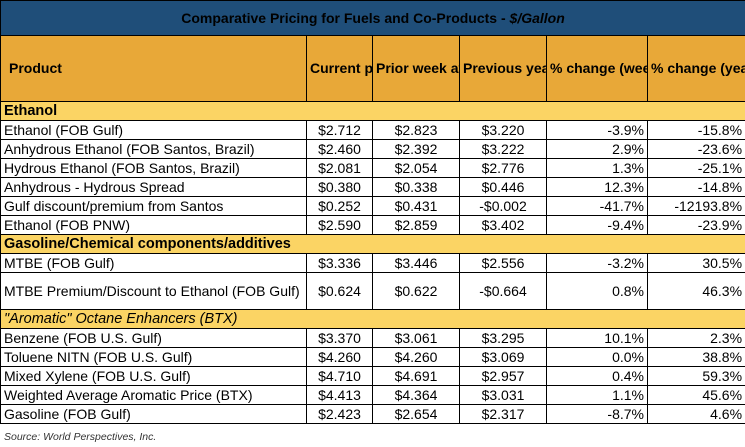  What do you see at coordinates (695, 225) in the screenshot?
I see `pct-change-year-cell: -23.9%` at bounding box center [695, 225].